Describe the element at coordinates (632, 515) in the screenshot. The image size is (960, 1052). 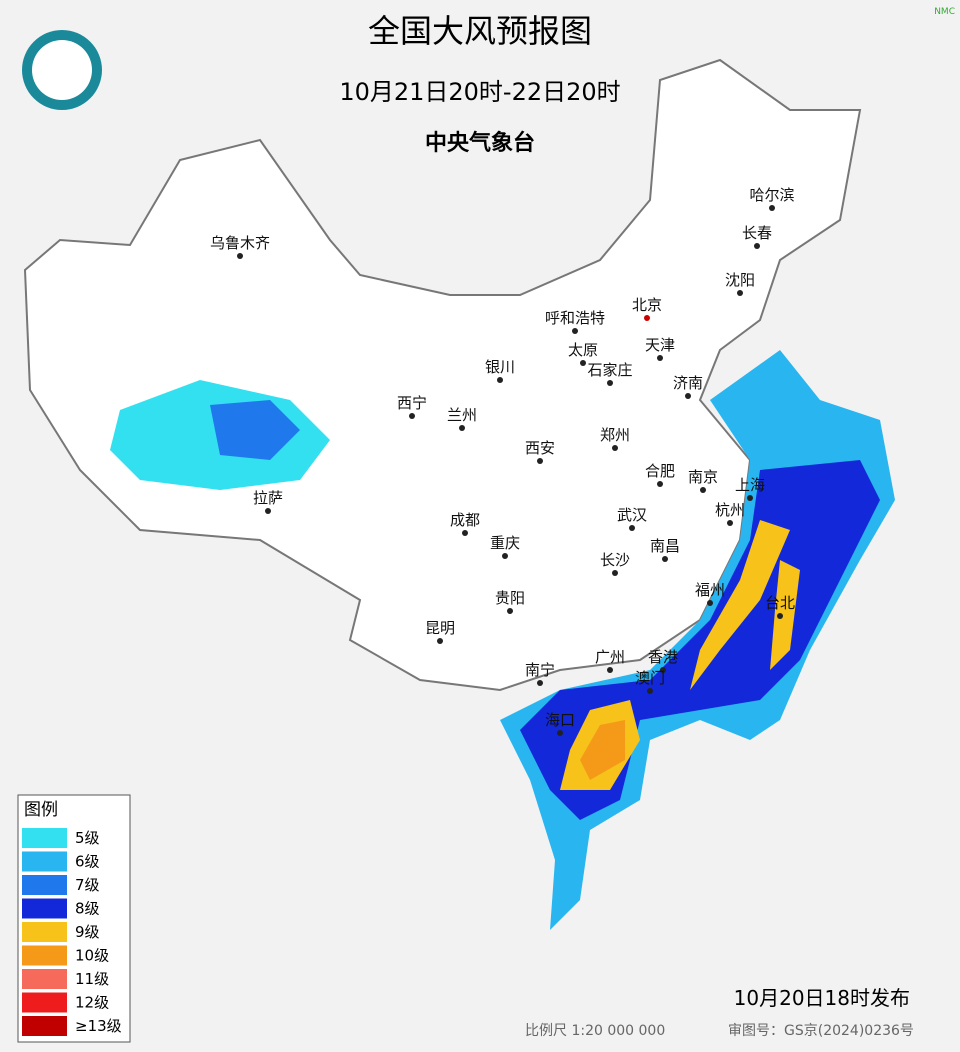
I see `city-label: 武汉` at that location.